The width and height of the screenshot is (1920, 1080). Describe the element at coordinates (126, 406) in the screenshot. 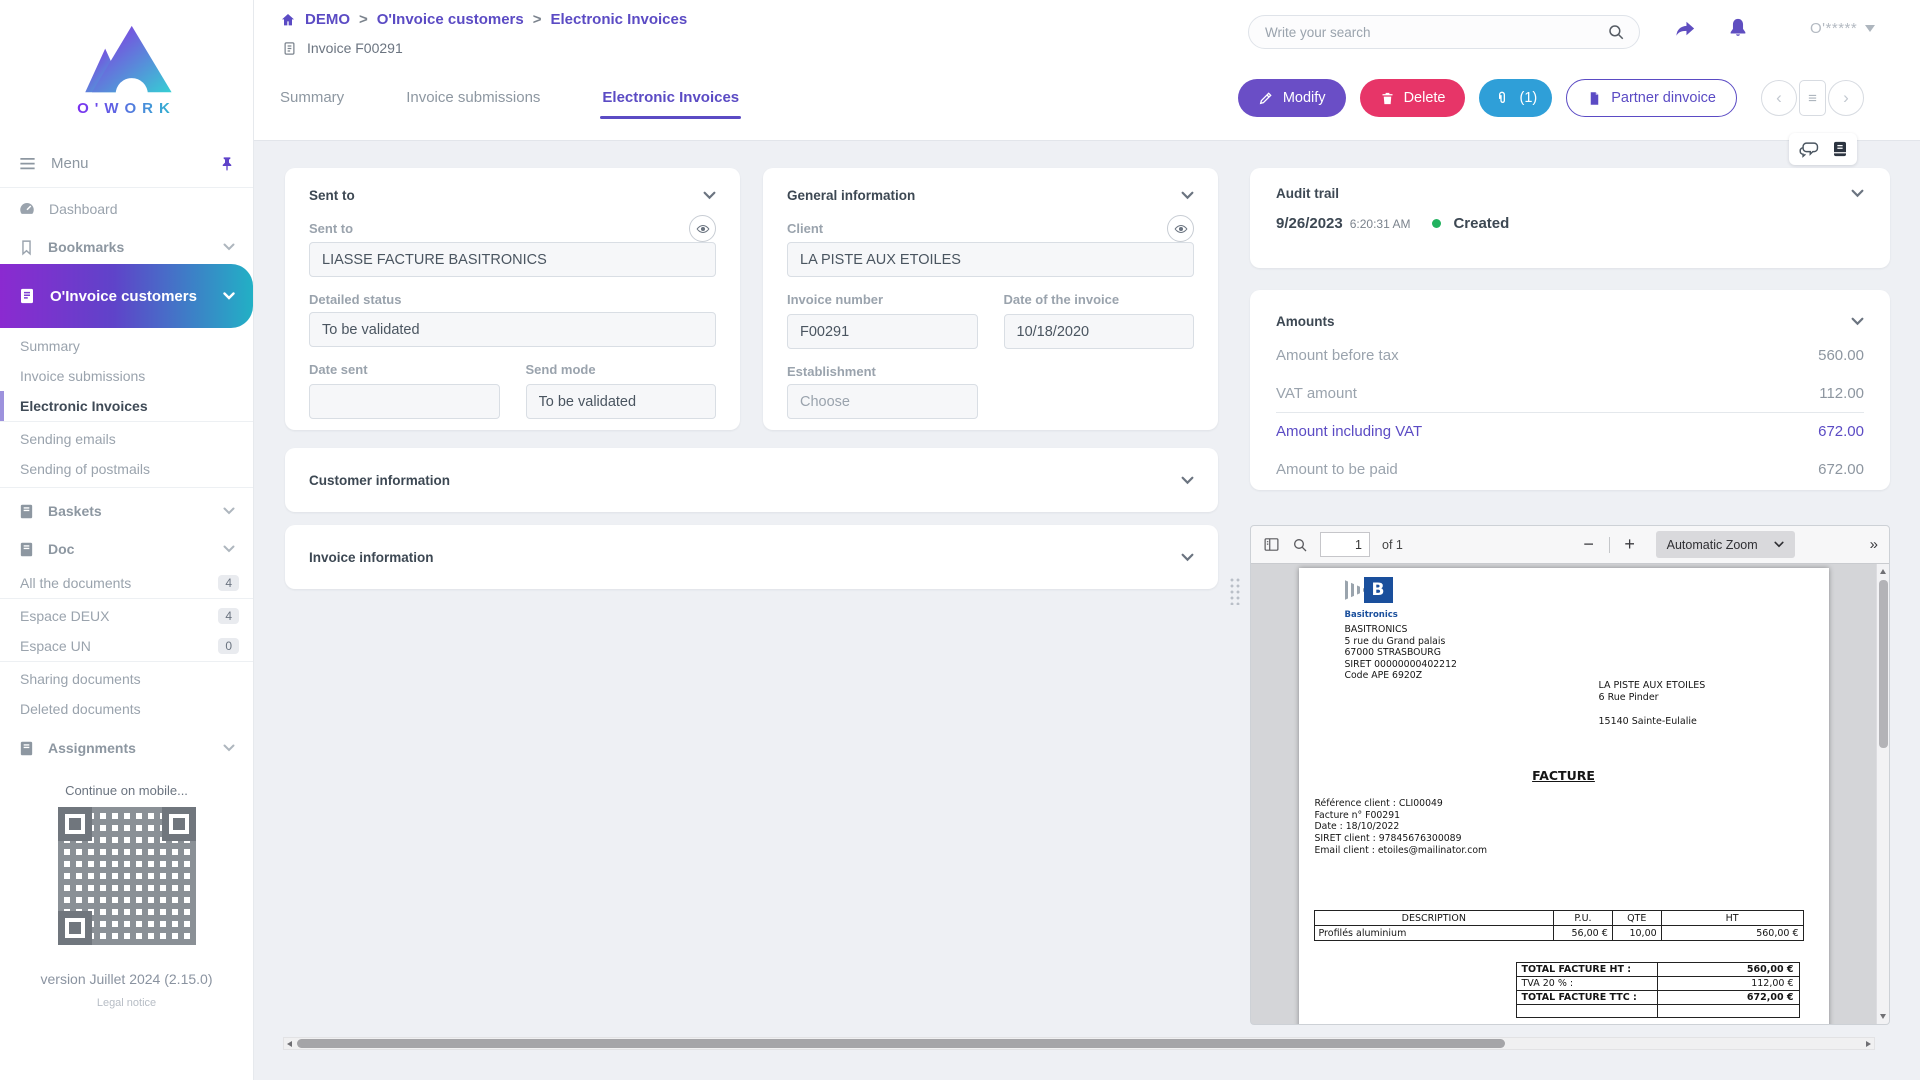

I see `sidebar-item-electronic-invoices: Electronic Invoices` at that location.